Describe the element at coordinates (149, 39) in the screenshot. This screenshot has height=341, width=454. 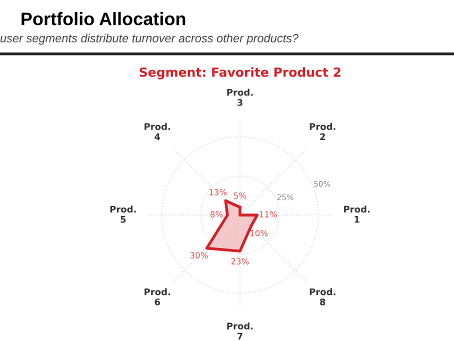
I see `chart-subtitle: user segments distribute turnover across other products?` at that location.